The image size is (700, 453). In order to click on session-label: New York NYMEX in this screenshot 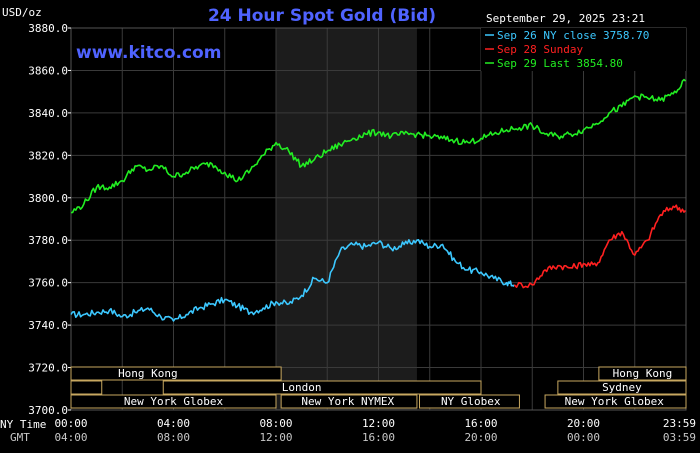, I will do `click(347, 401)`.